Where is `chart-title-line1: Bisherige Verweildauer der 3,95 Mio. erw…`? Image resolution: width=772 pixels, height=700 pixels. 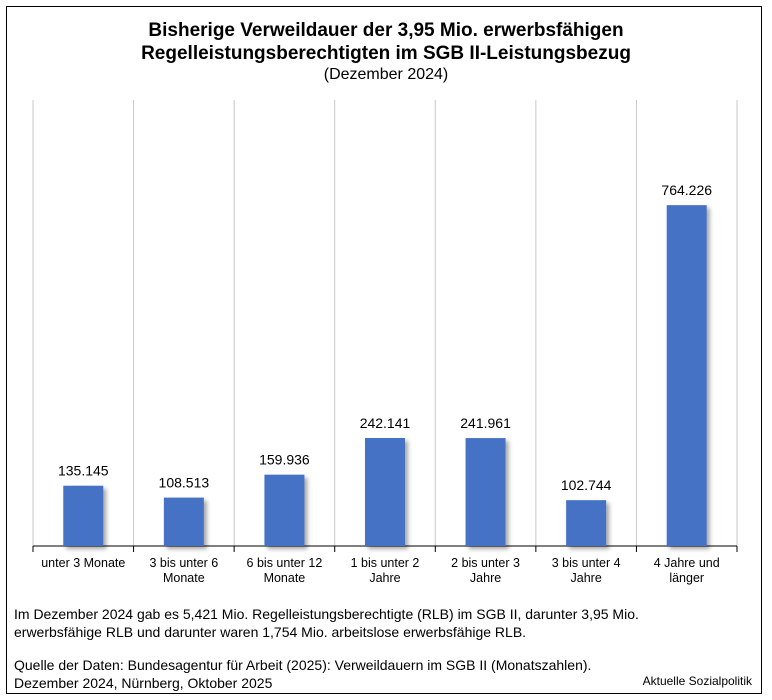
chart-title-line1: Bisherige Verweildauer der 3,95 Mio. erw… is located at coordinates (386, 30).